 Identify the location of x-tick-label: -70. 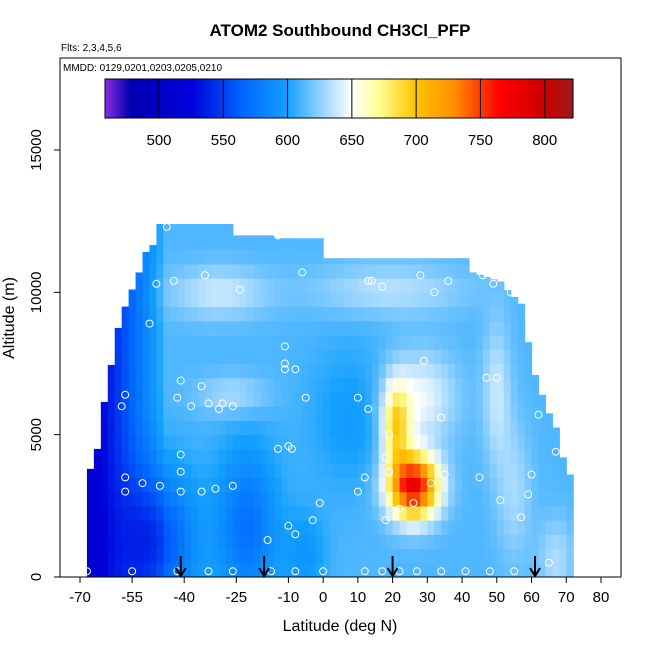
(80, 597).